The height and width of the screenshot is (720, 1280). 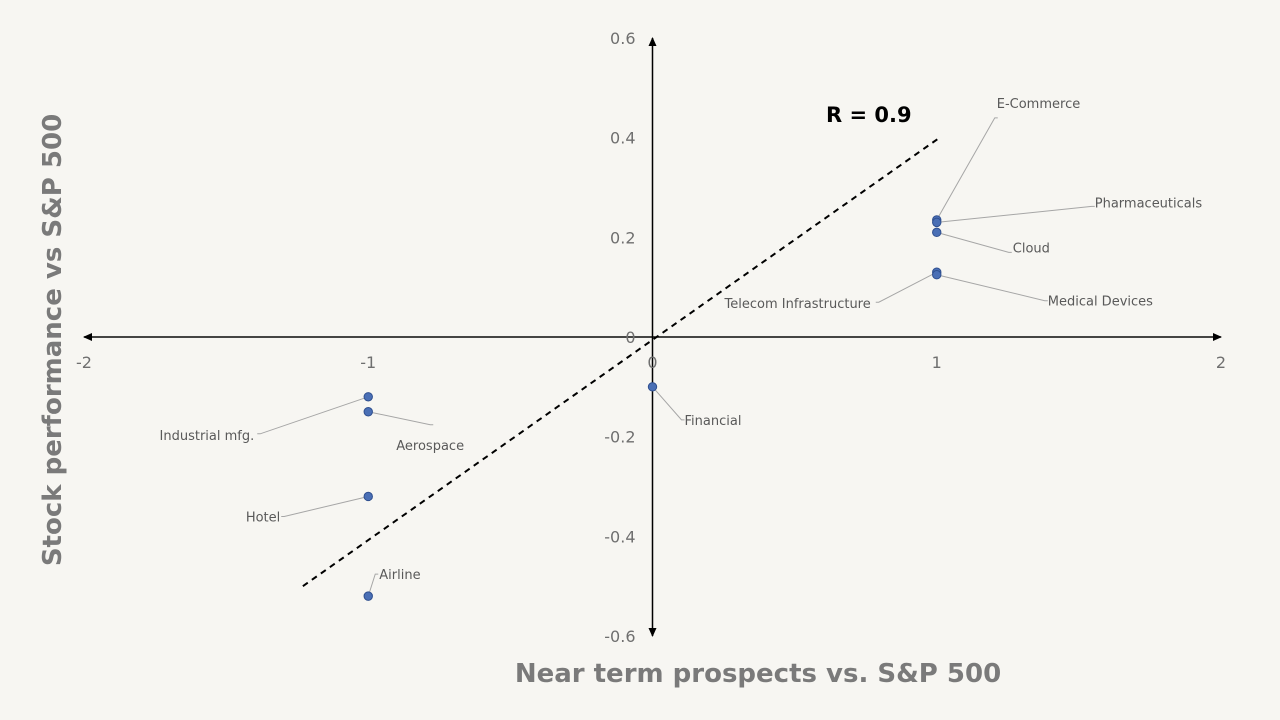 I want to click on y-tick-label: 0.6, so click(x=622, y=38).